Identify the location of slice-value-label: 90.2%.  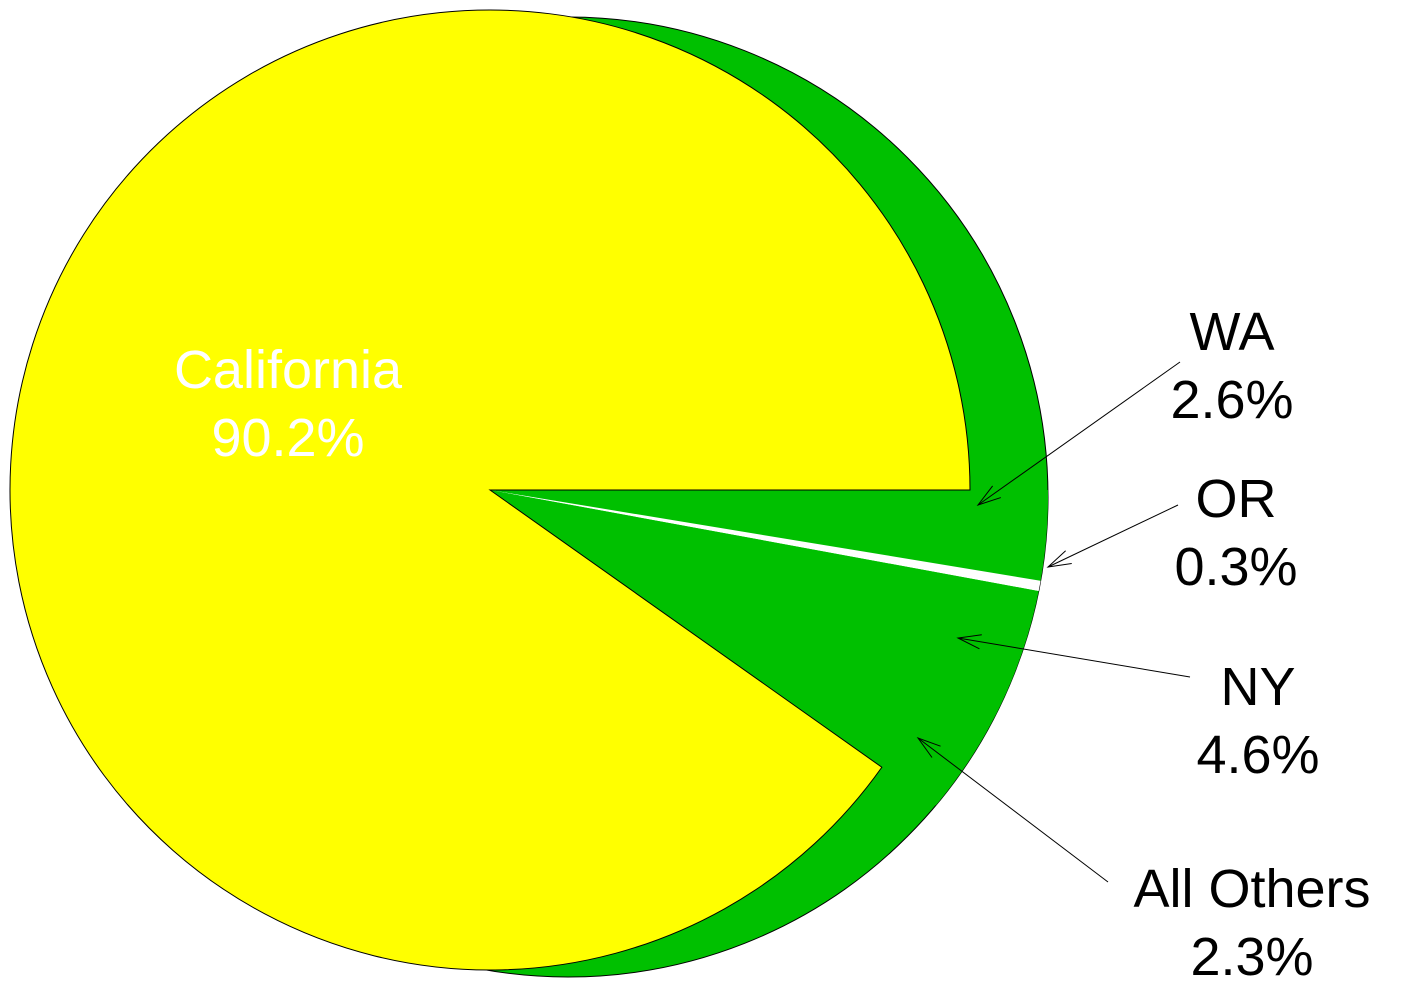
(287, 438).